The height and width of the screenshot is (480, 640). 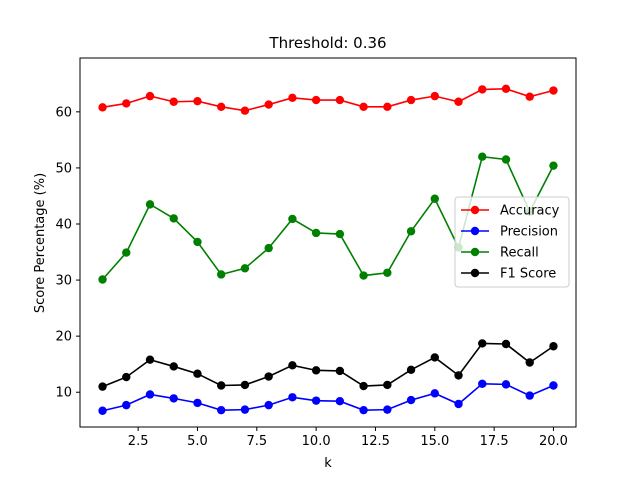 I want to click on y-tick-label: 20, so click(x=63, y=337).